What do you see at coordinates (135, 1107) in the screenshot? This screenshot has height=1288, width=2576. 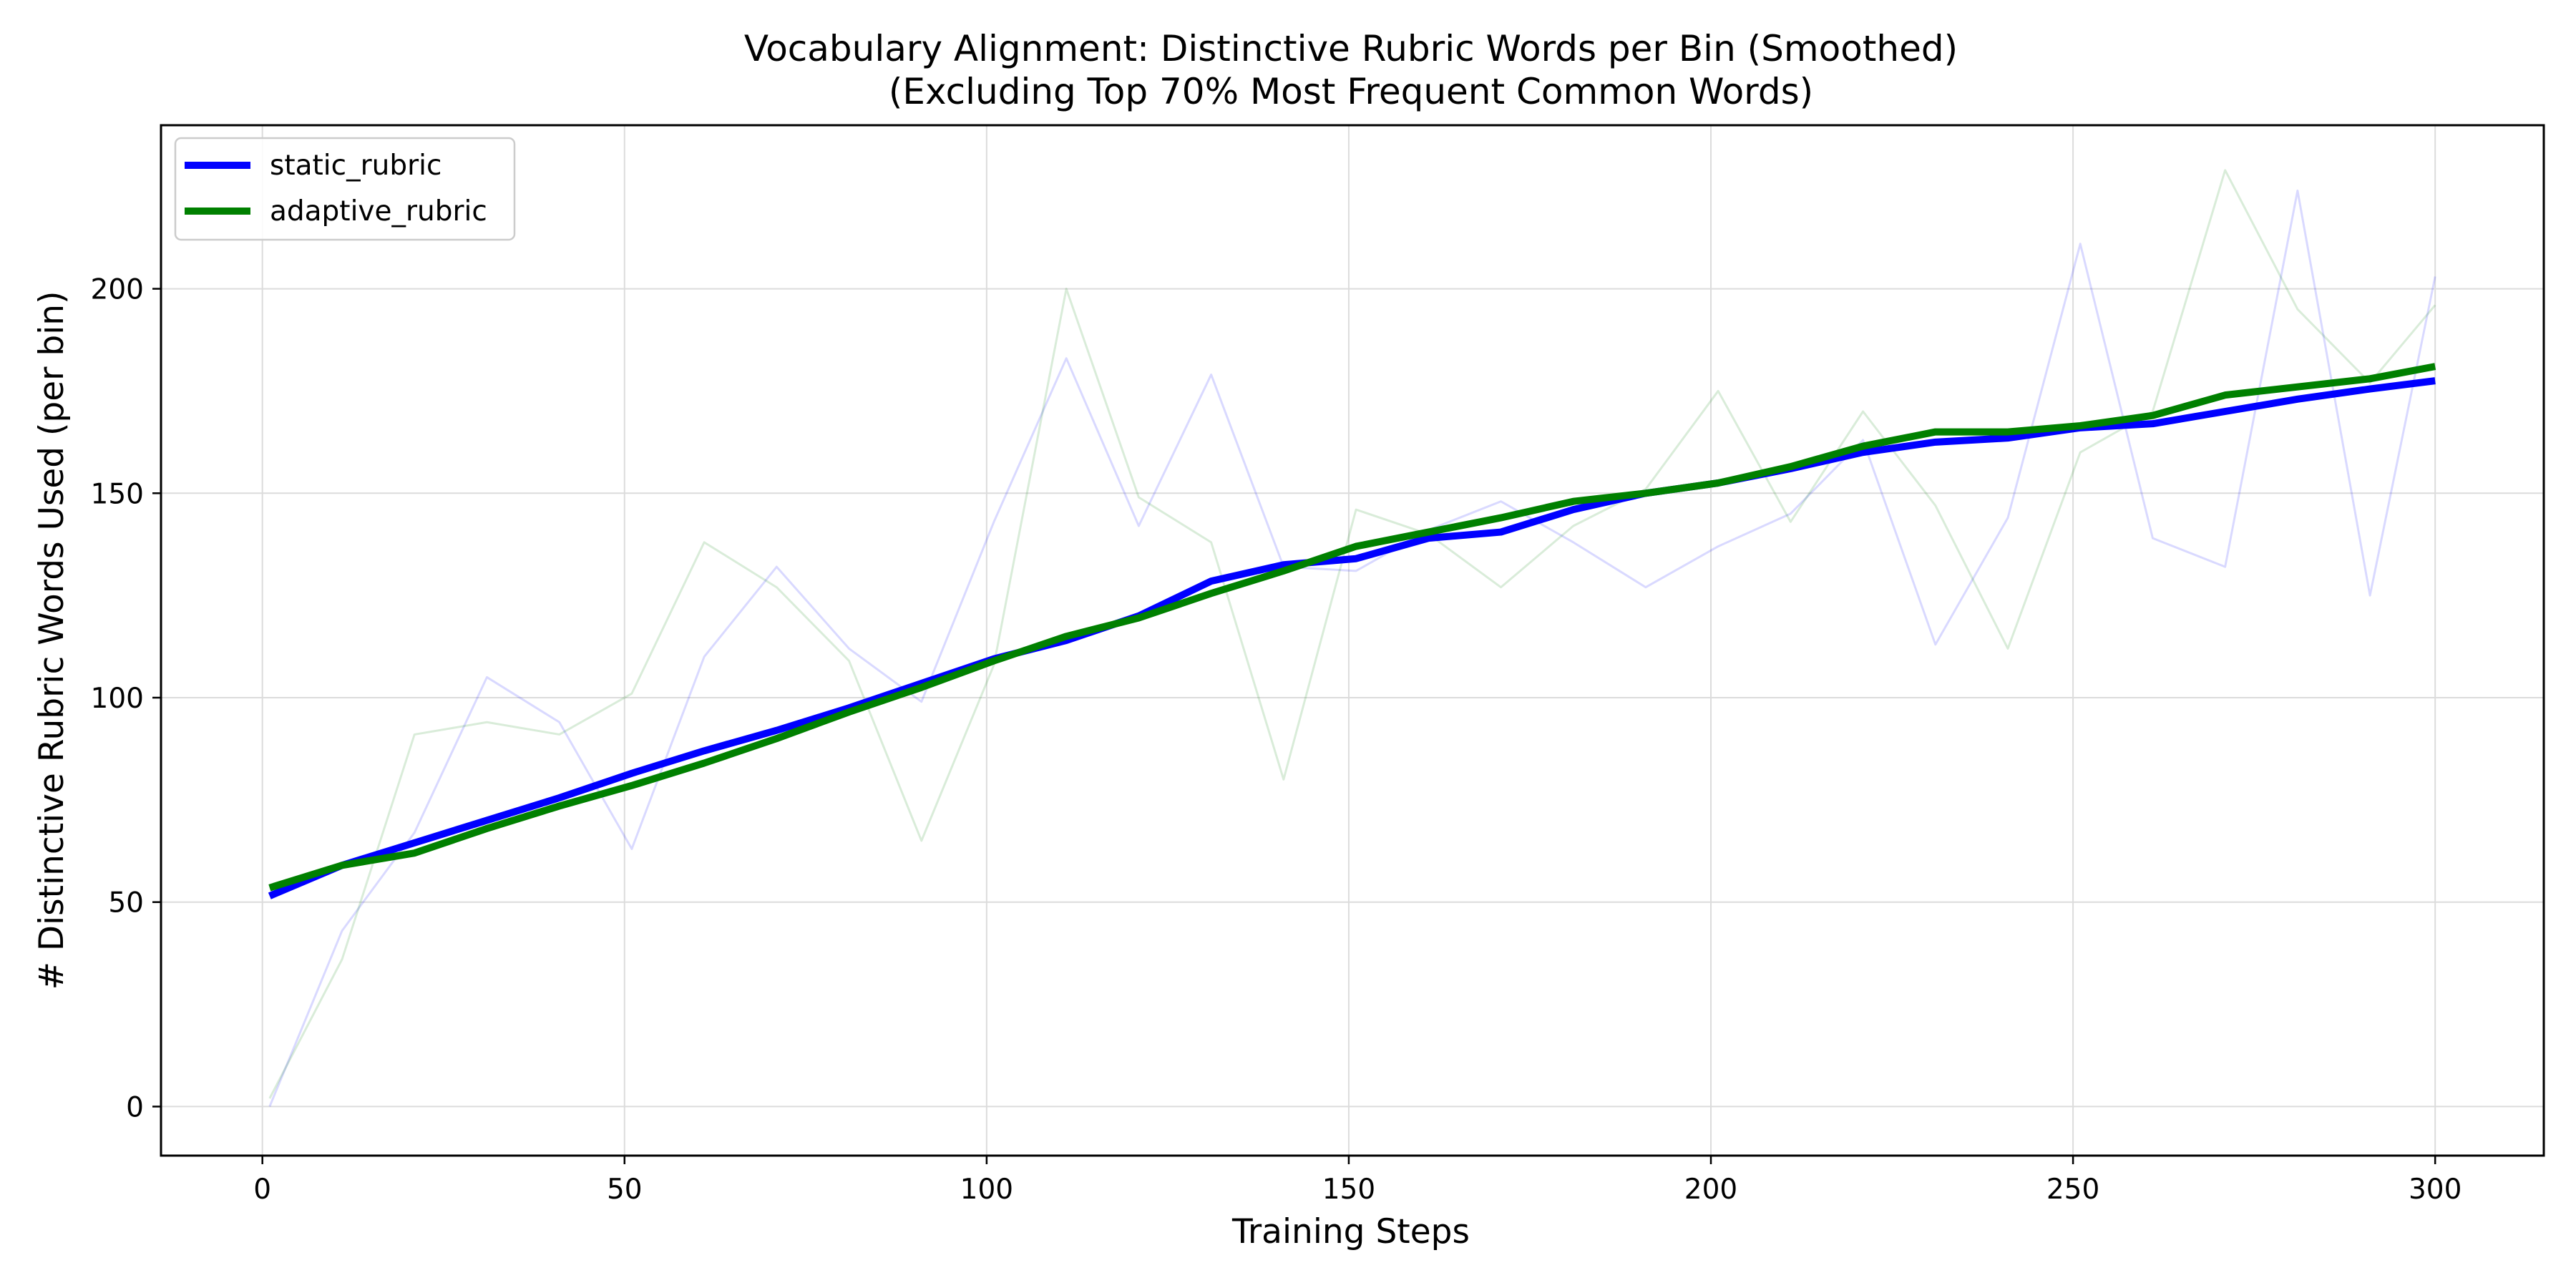 I see `y-tick-label: 0` at bounding box center [135, 1107].